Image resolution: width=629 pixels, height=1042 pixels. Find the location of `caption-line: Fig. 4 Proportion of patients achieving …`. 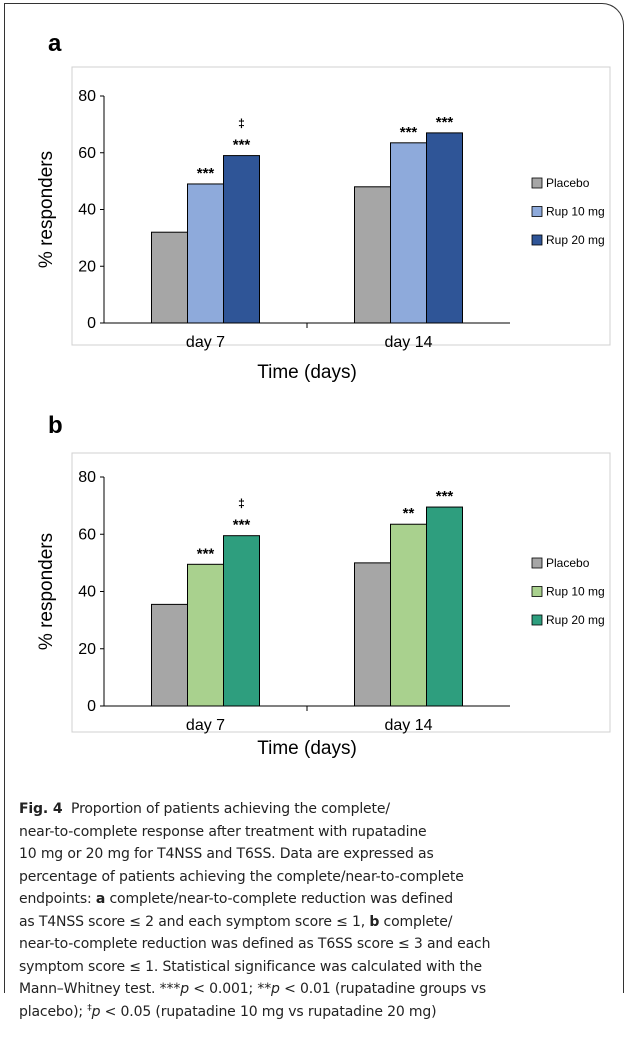

caption-line: Fig. 4 Proportion of patients achieving … is located at coordinates (204, 809).